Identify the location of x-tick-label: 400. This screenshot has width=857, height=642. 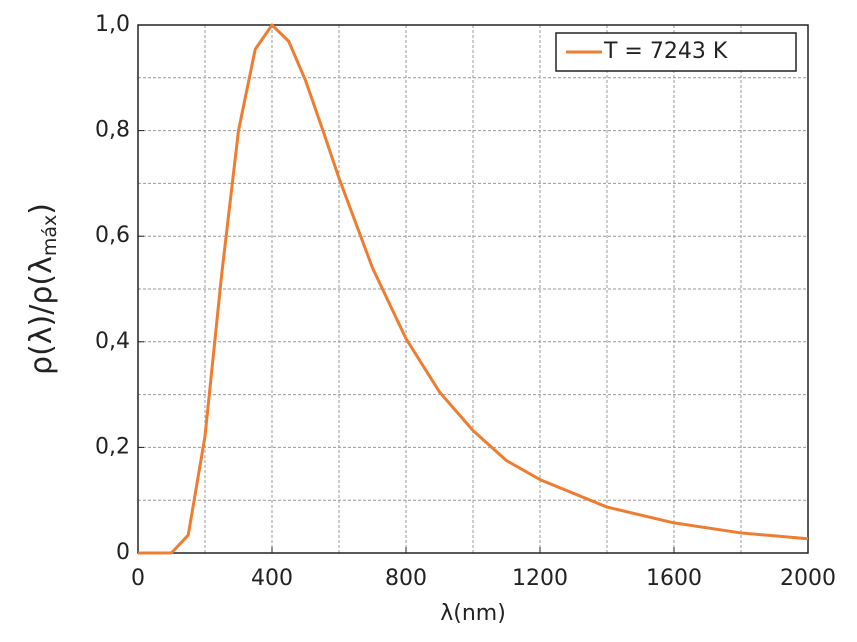
(272, 578).